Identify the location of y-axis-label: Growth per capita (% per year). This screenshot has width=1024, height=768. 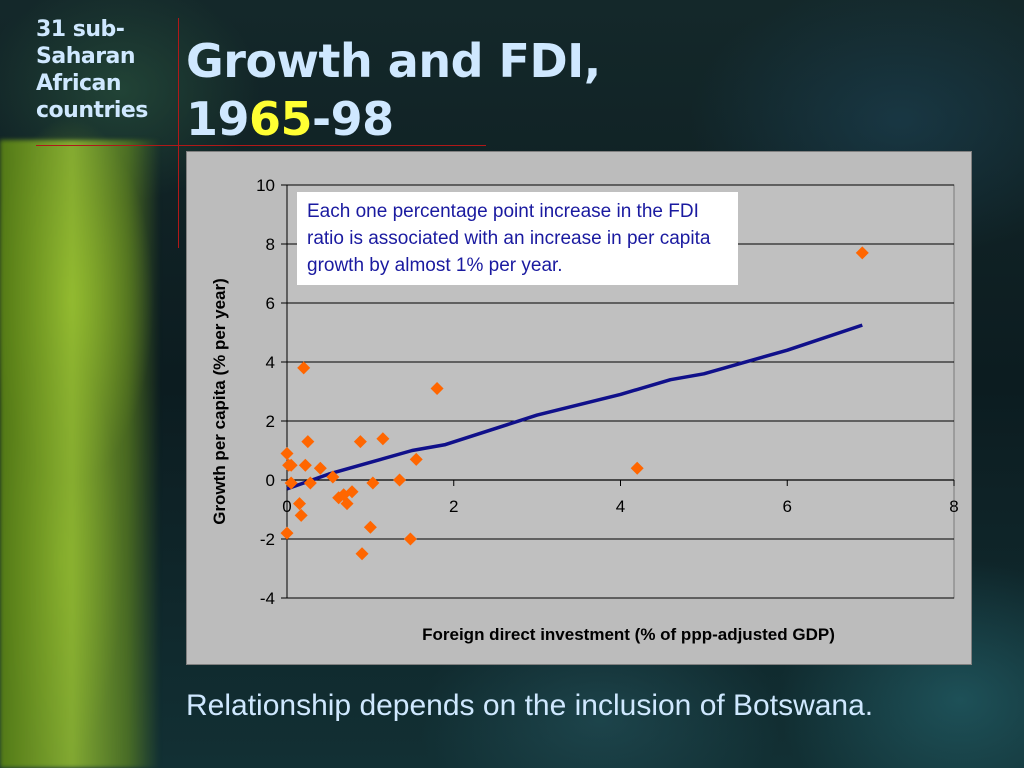
(219, 401).